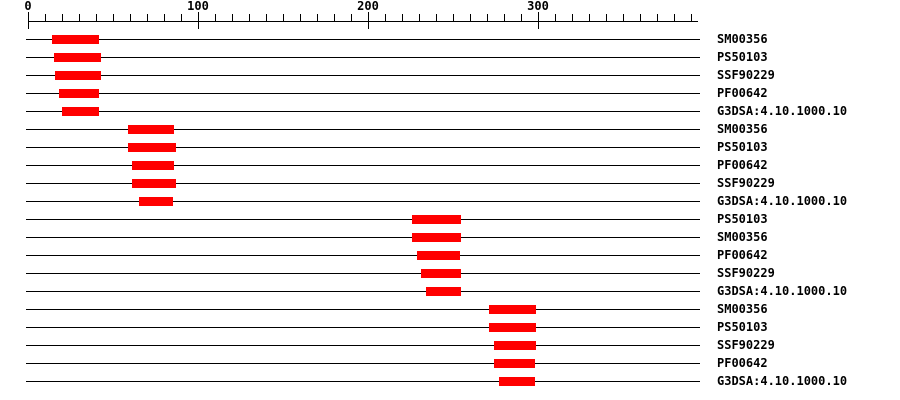 The width and height of the screenshot is (900, 400). Describe the element at coordinates (538, 6) in the screenshot. I see `ruler-tick-label: 300` at that location.